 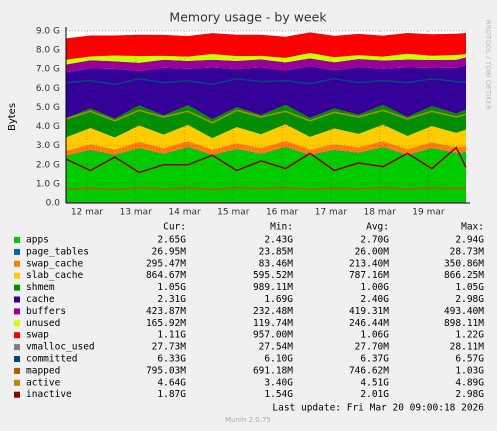 I want to click on stat-value: 2.01G, so click(x=374, y=394).